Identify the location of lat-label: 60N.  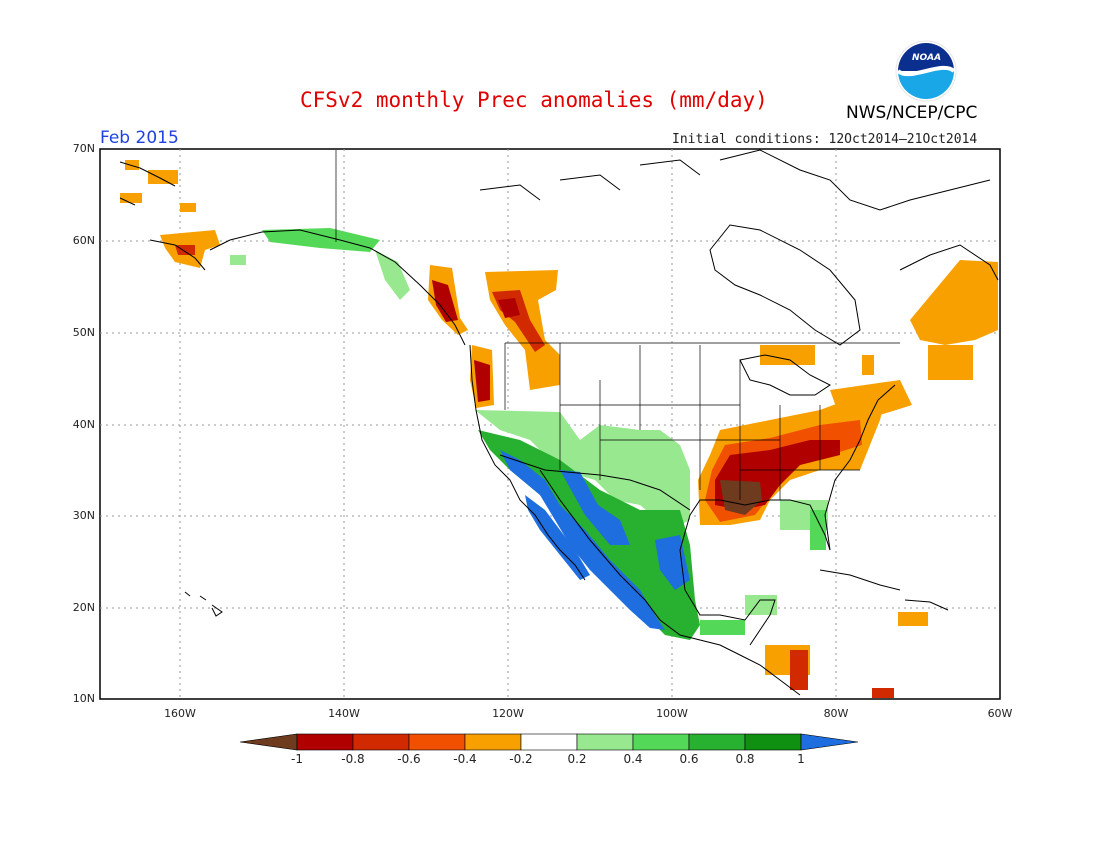
(83, 240).